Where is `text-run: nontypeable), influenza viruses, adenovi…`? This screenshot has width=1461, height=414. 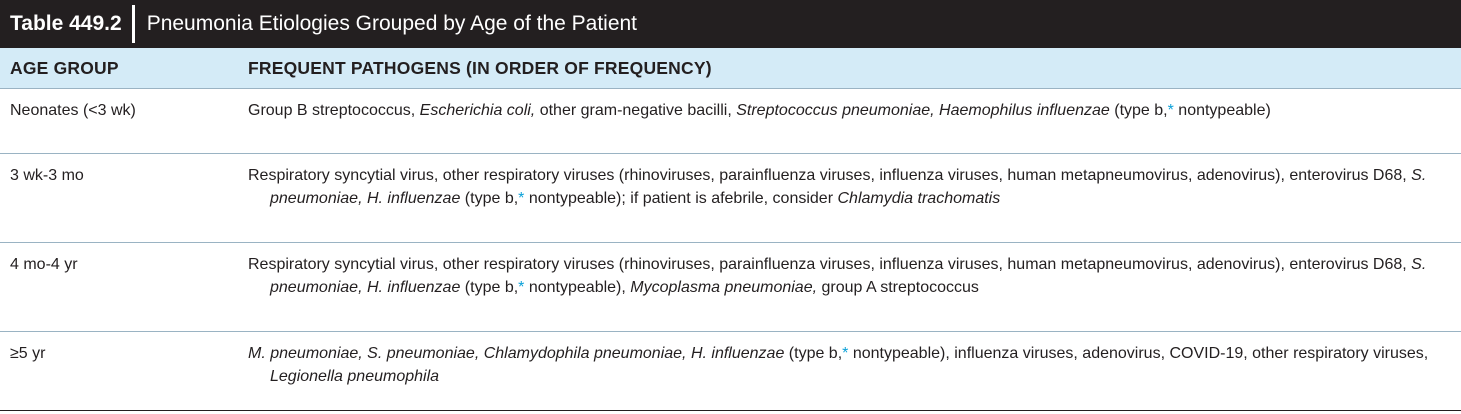
text-run: nontypeable), influenza viruses, adenovi… is located at coordinates (1138, 353).